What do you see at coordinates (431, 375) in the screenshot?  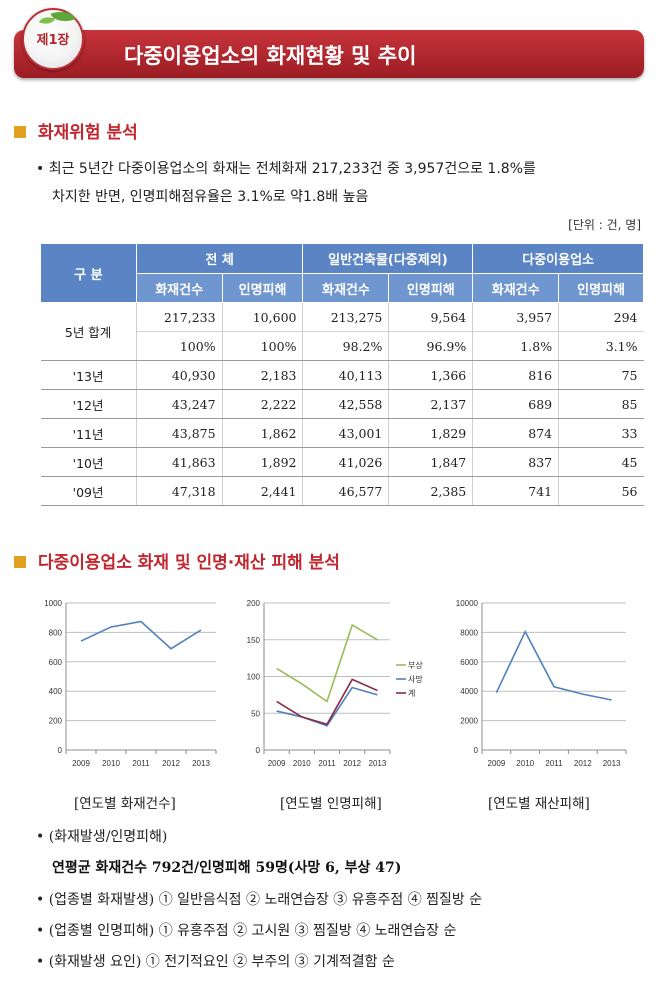 I see `table-cell: 1,366` at bounding box center [431, 375].